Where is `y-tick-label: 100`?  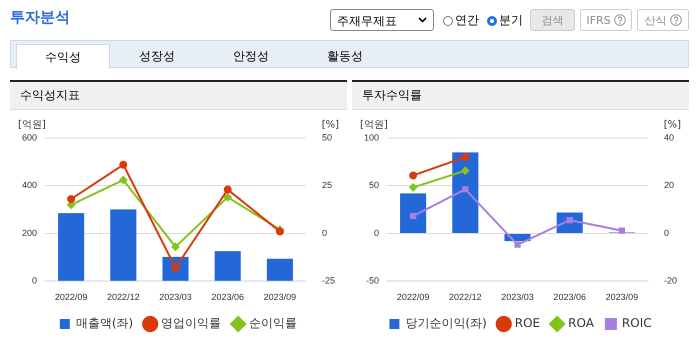
y-tick-label: 100 is located at coordinates (372, 137).